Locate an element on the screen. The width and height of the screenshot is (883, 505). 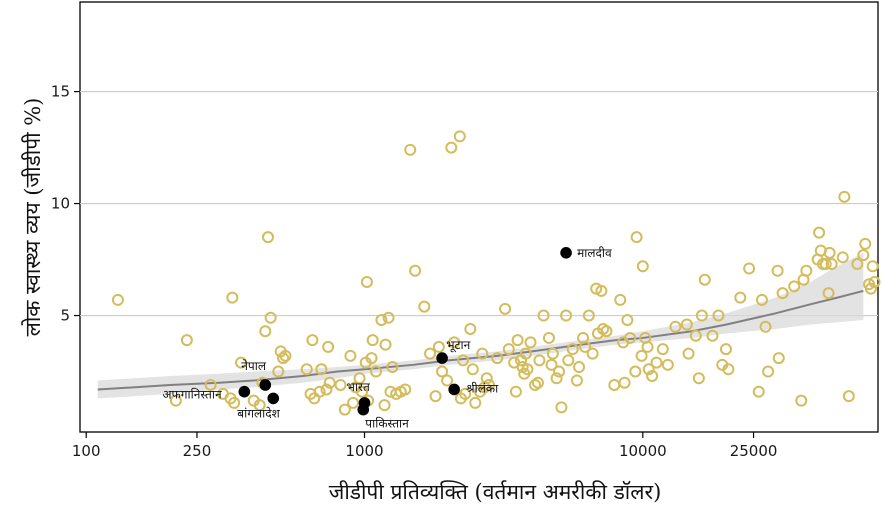
x-axis: 100 250 1000 10000 25000 is located at coordinates (425, 446).